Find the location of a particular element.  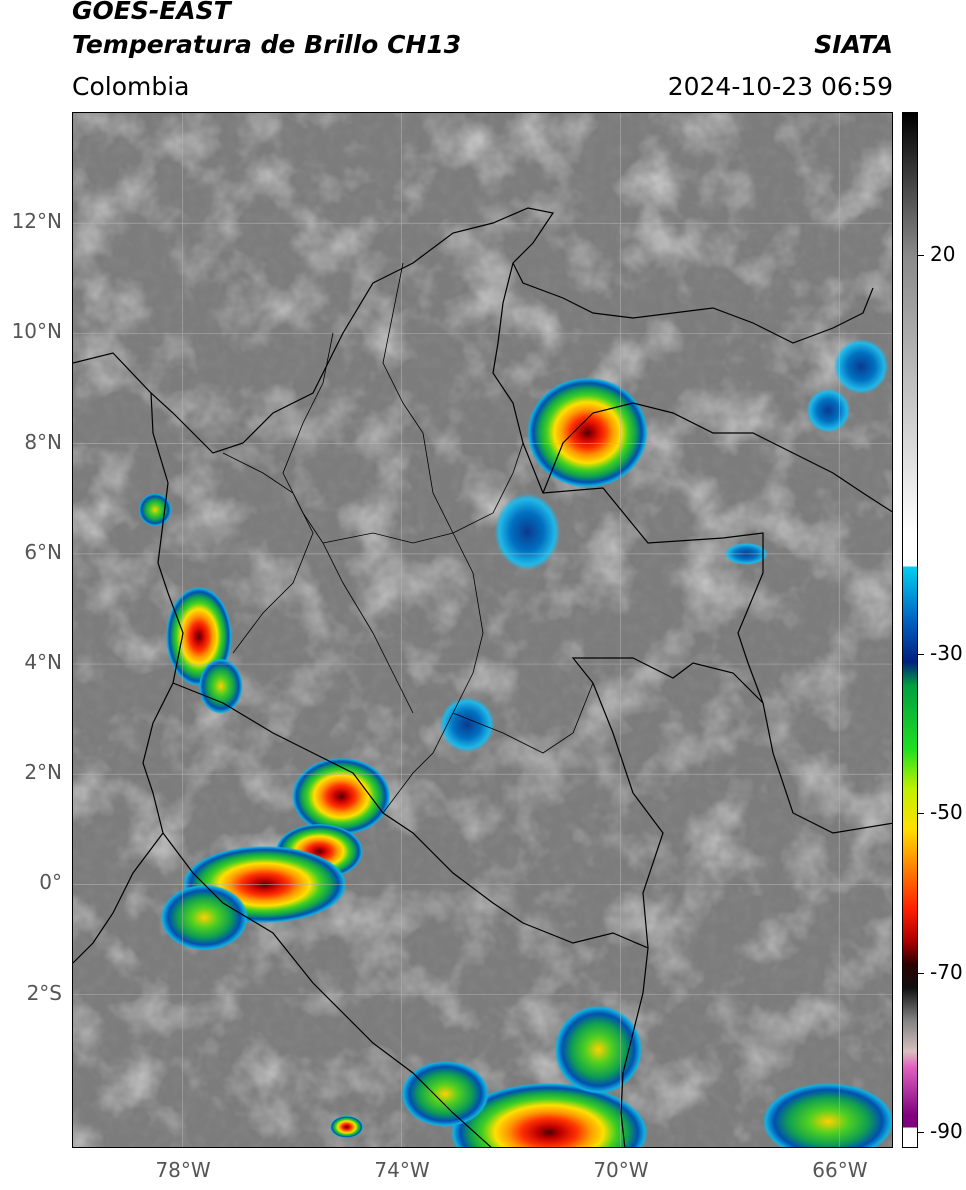

lat-tick-label: 10°N is located at coordinates (36, 331).